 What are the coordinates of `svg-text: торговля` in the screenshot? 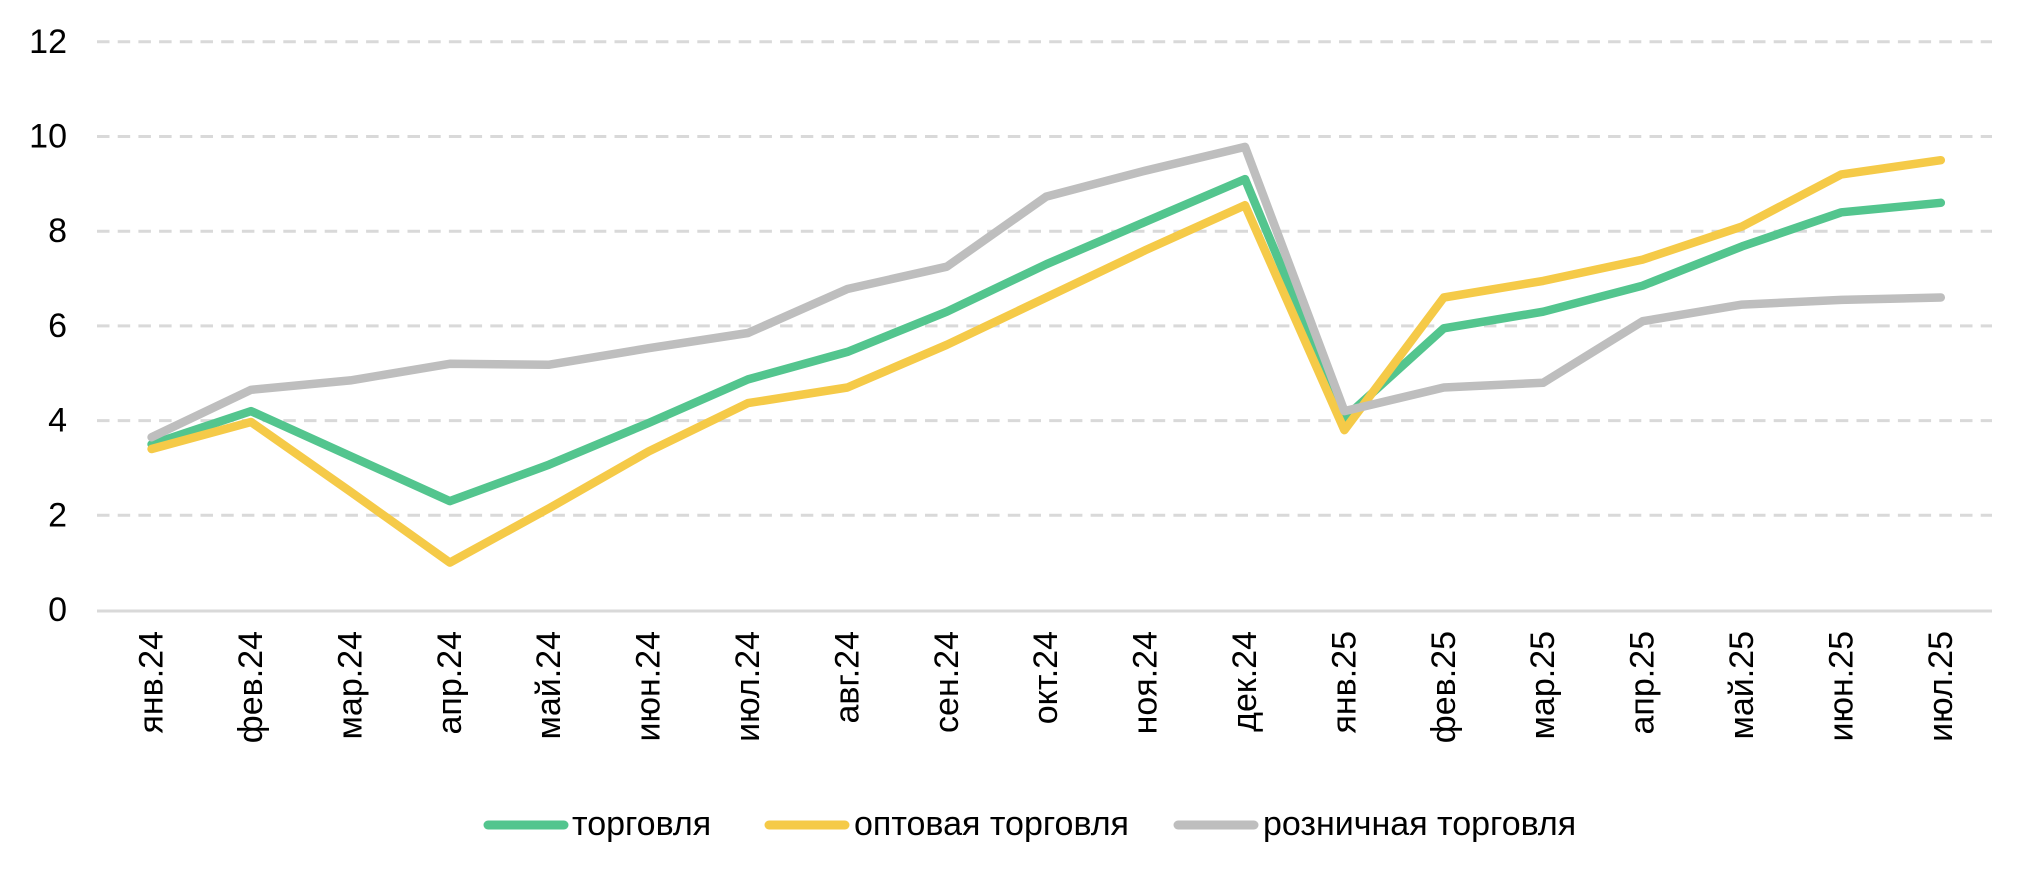 It's located at (641, 824).